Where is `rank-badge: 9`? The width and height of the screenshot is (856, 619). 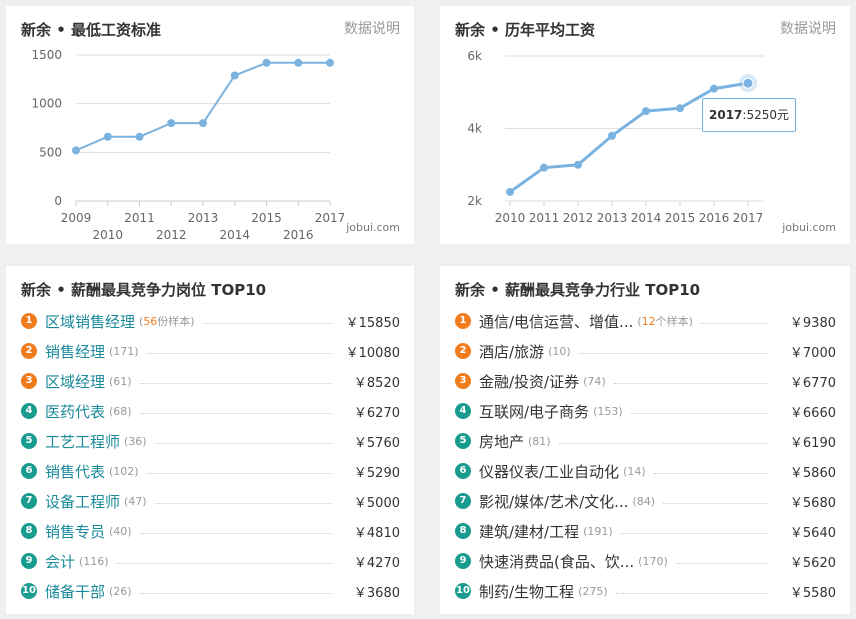 rank-badge: 9 is located at coordinates (463, 561).